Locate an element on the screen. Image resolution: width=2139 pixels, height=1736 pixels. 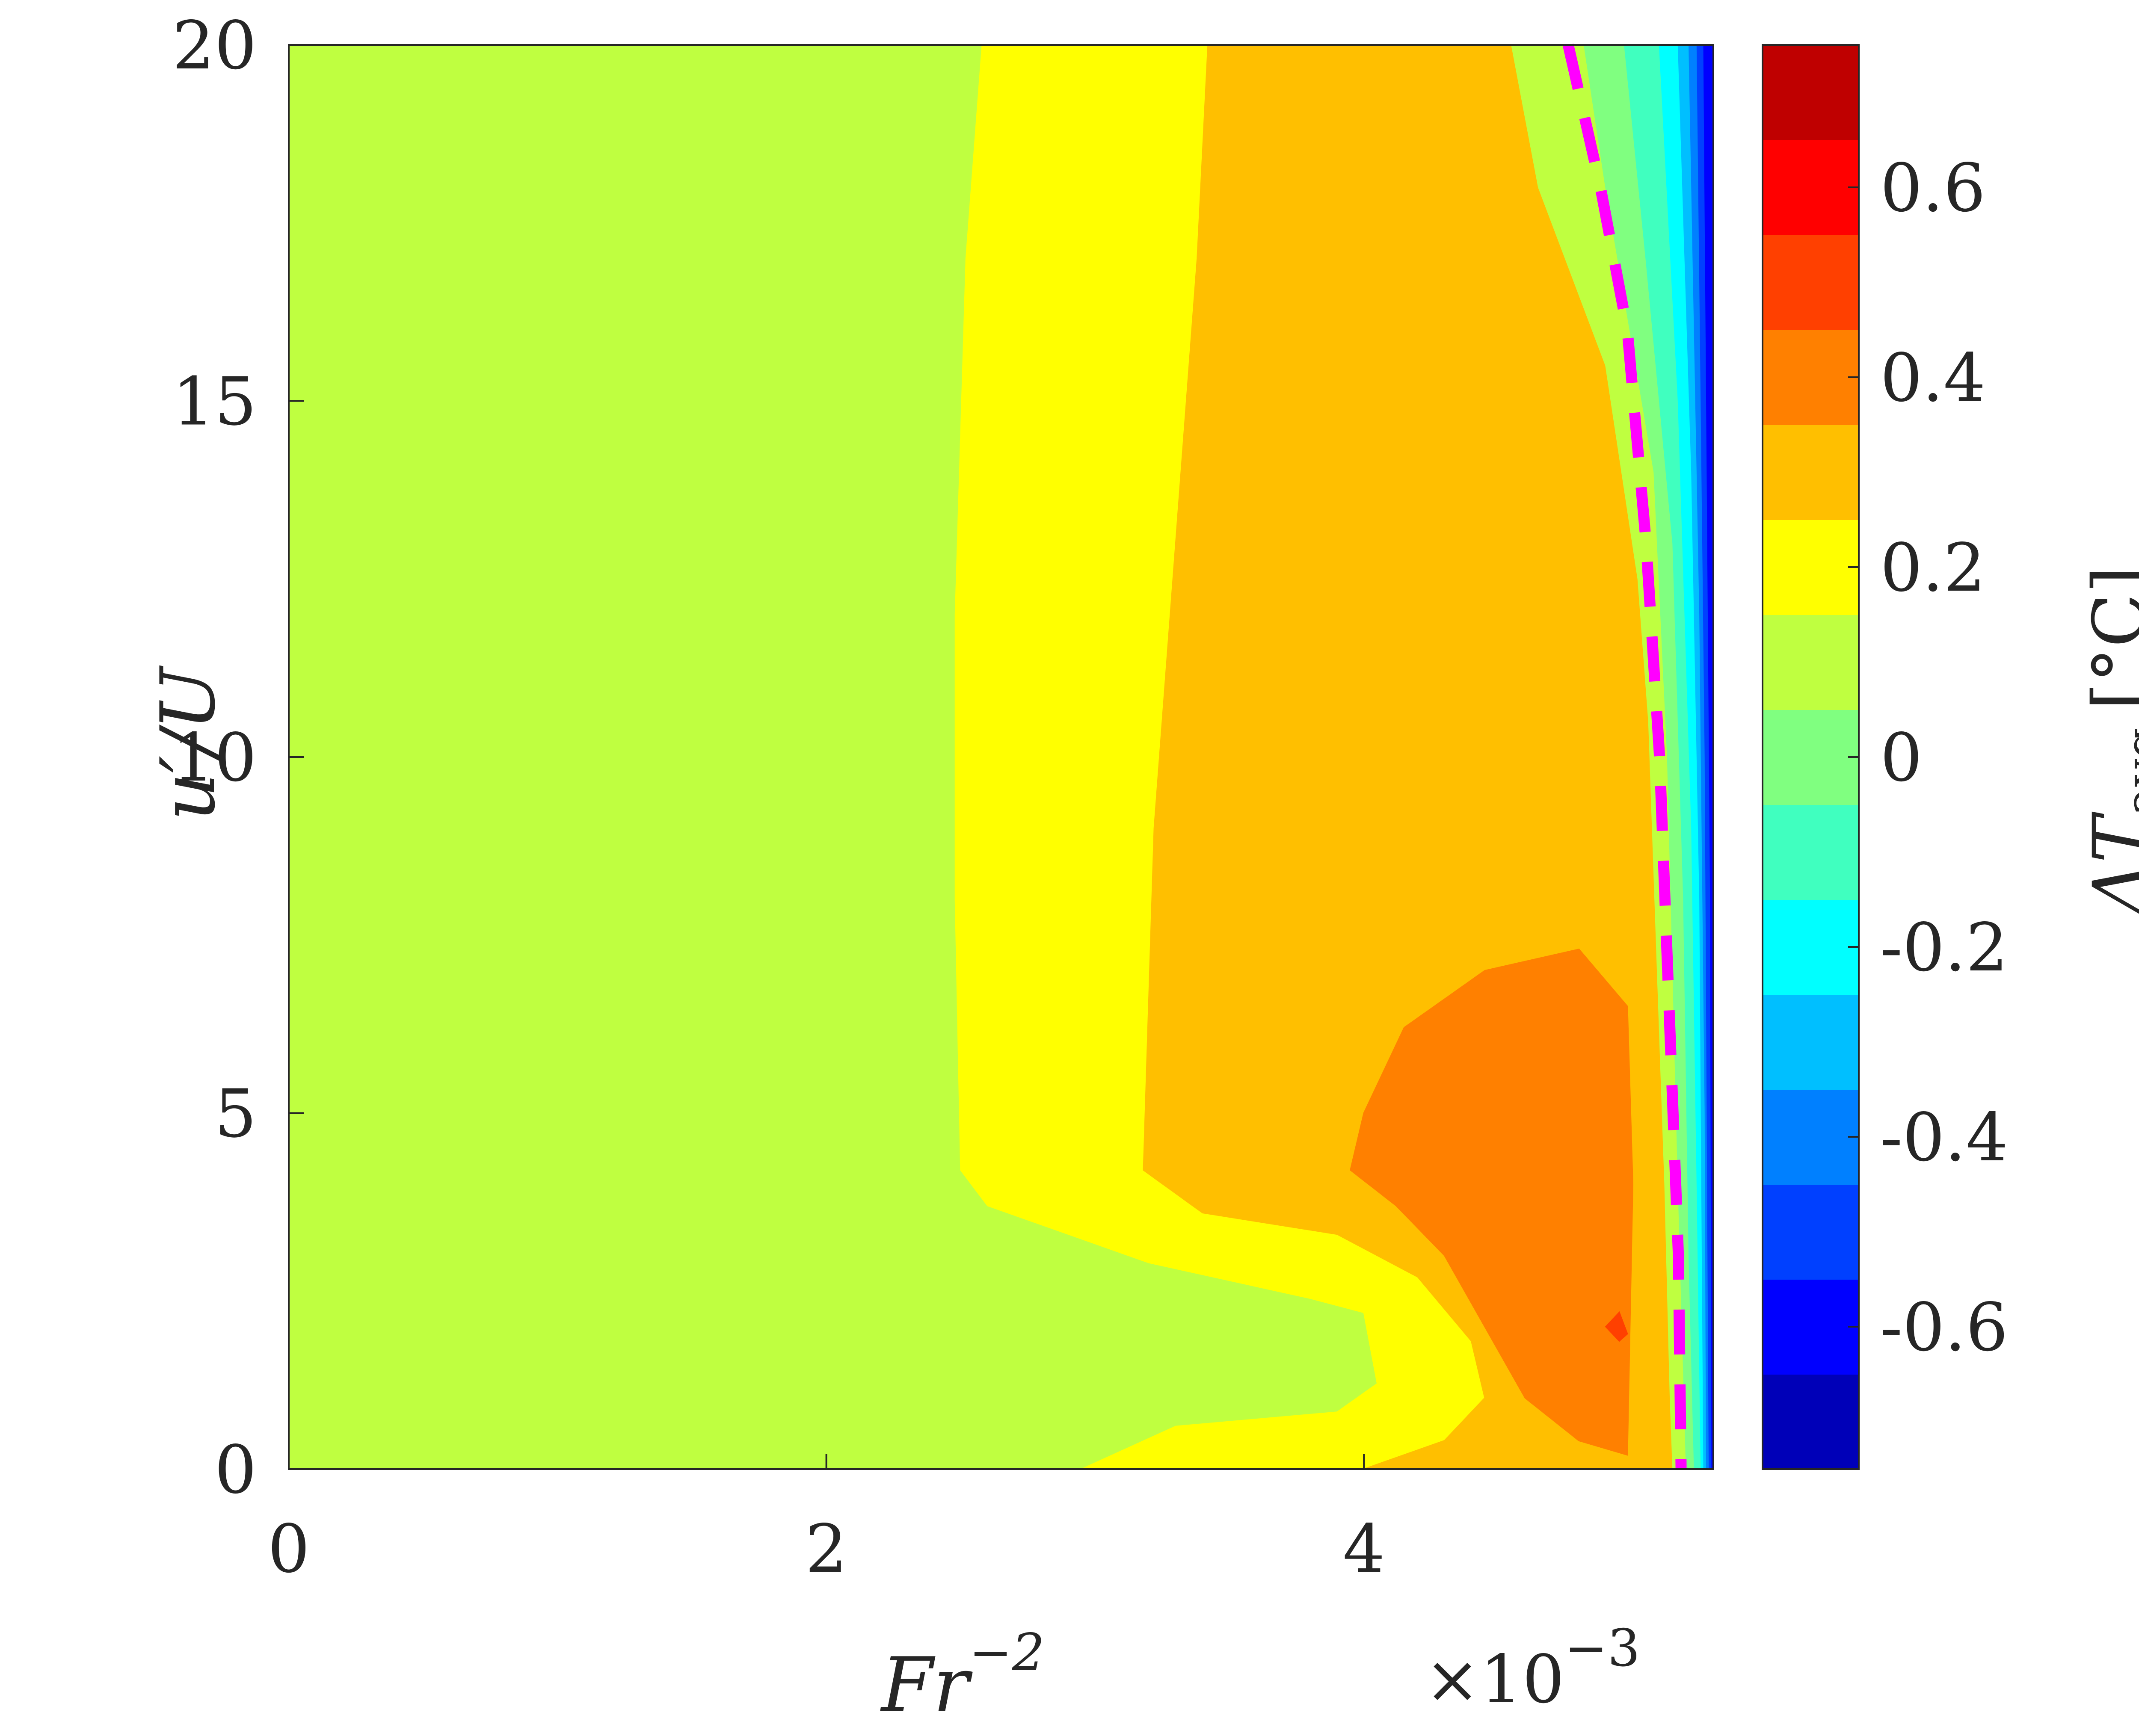
colorbar-label-unit: [°C] is located at coordinates (2109, 638).